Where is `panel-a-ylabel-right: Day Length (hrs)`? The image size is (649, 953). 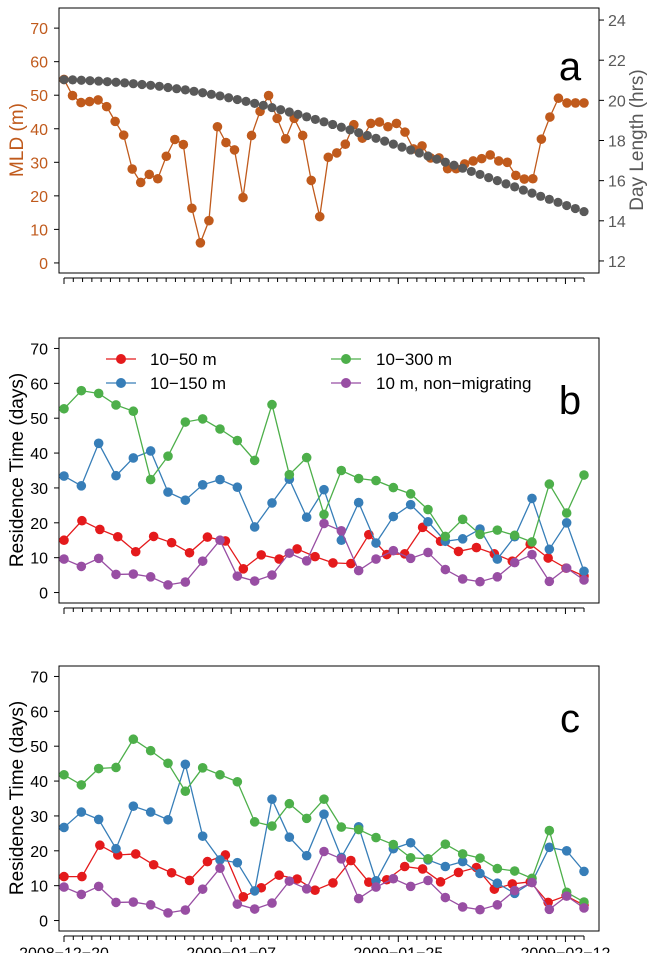
panel-a-ylabel-right: Day Length (hrs) is located at coordinates (637, 140).